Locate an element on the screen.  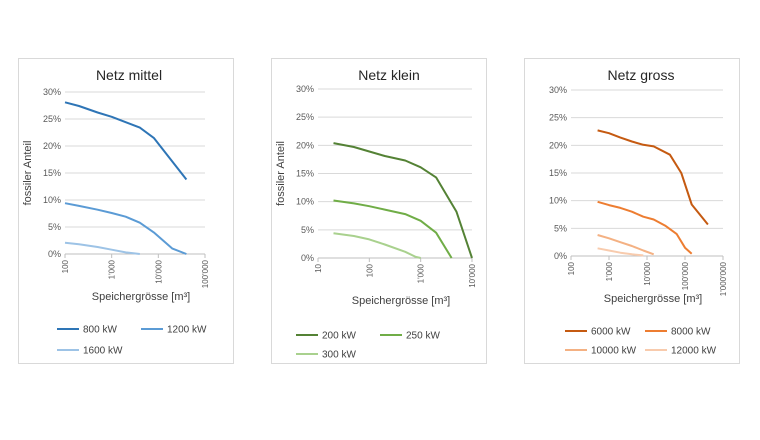
chart-title: Netz klein is located at coordinates (388, 75).